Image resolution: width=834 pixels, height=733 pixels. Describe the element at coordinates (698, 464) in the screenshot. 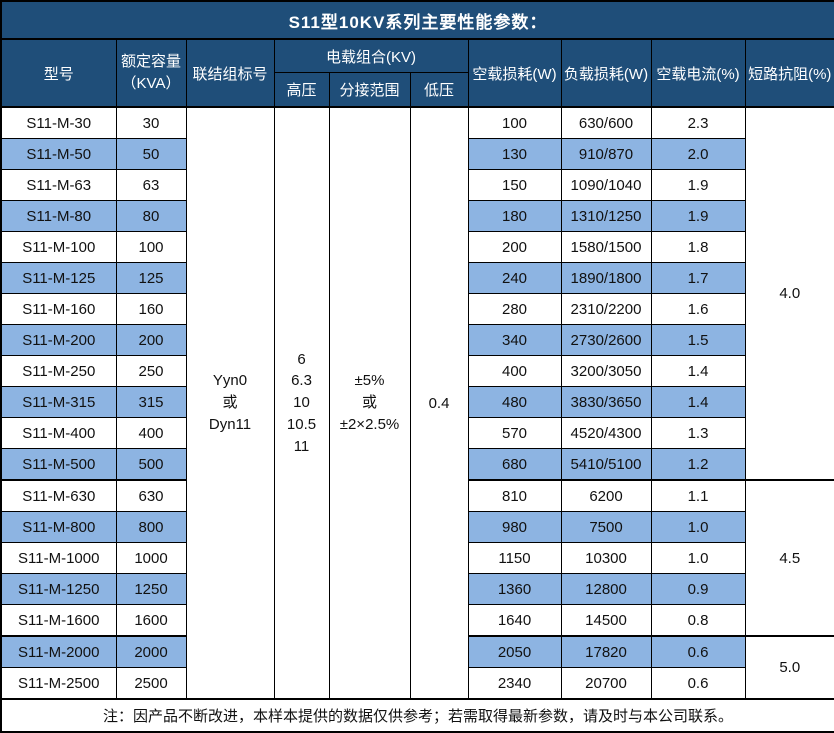

I see `no-load-current-cell: 1.2` at that location.